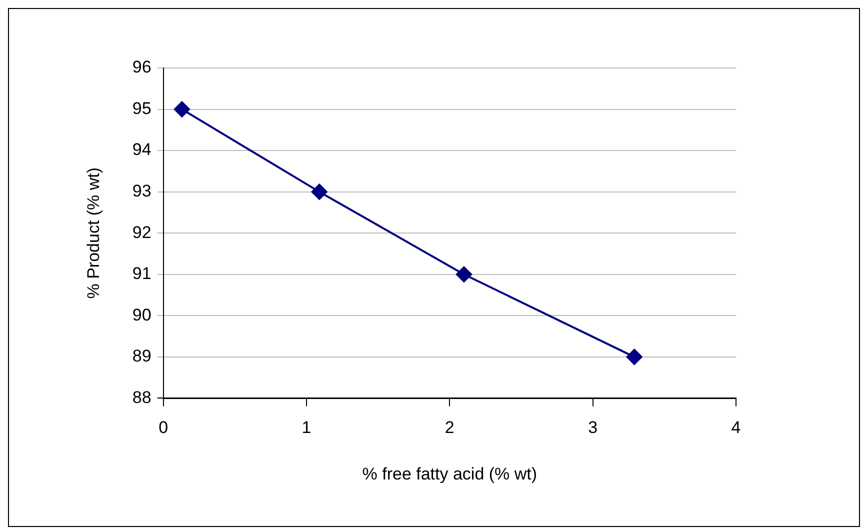 The height and width of the screenshot is (529, 862). I want to click on x-tick-label: 2, so click(449, 428).